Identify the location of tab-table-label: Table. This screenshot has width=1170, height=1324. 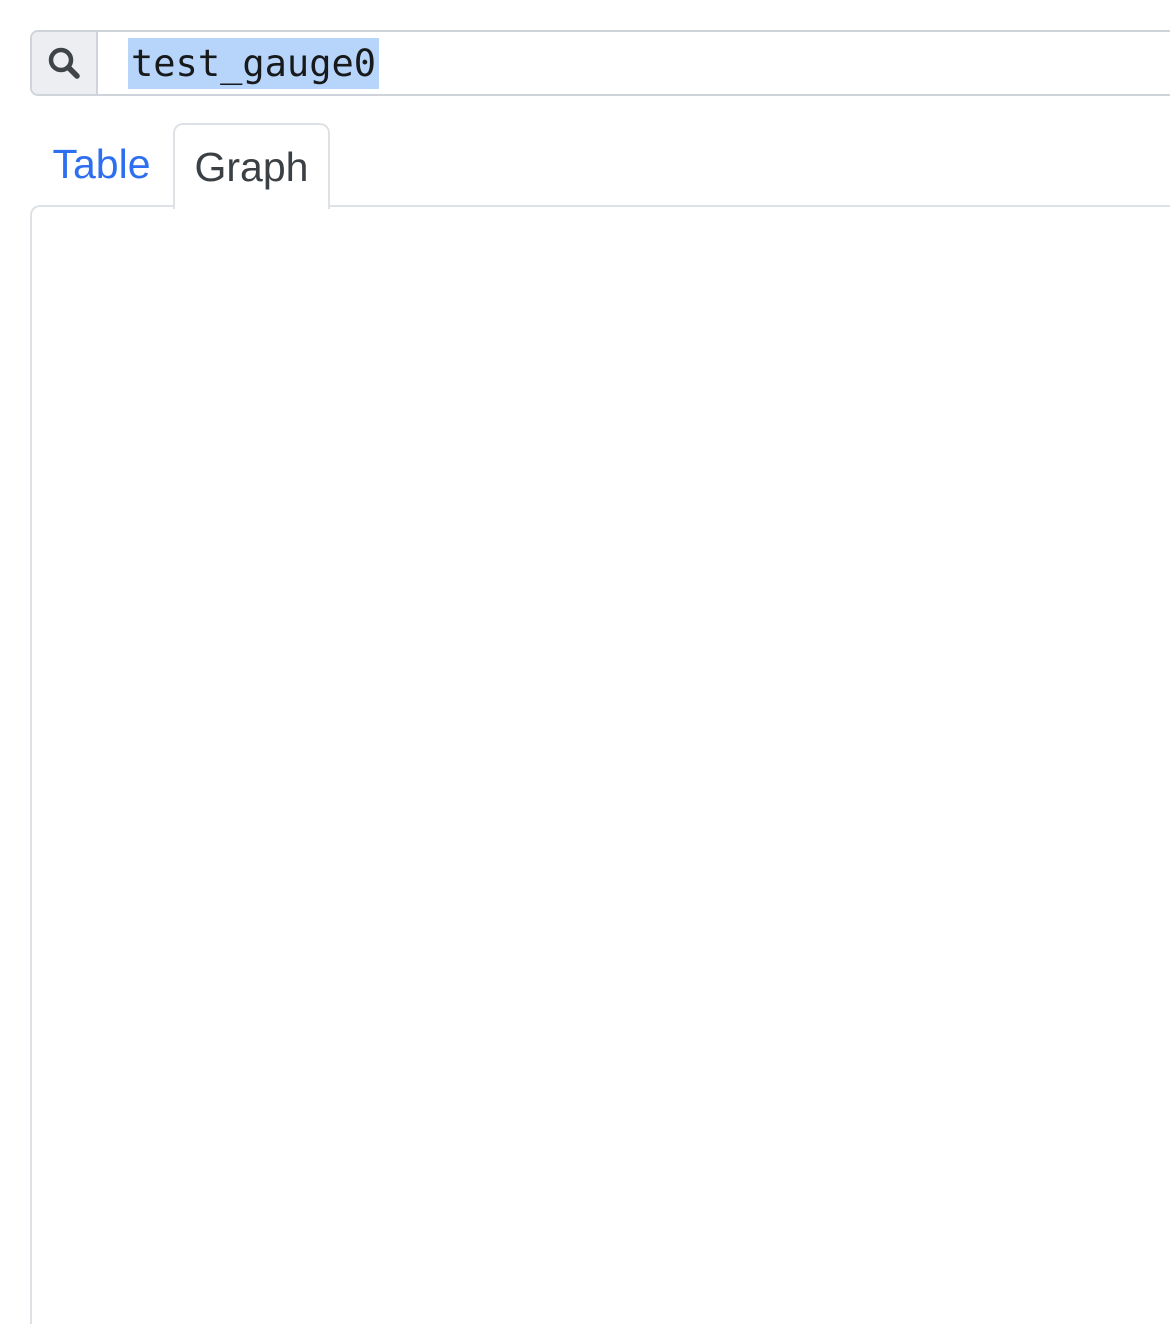
(101, 163).